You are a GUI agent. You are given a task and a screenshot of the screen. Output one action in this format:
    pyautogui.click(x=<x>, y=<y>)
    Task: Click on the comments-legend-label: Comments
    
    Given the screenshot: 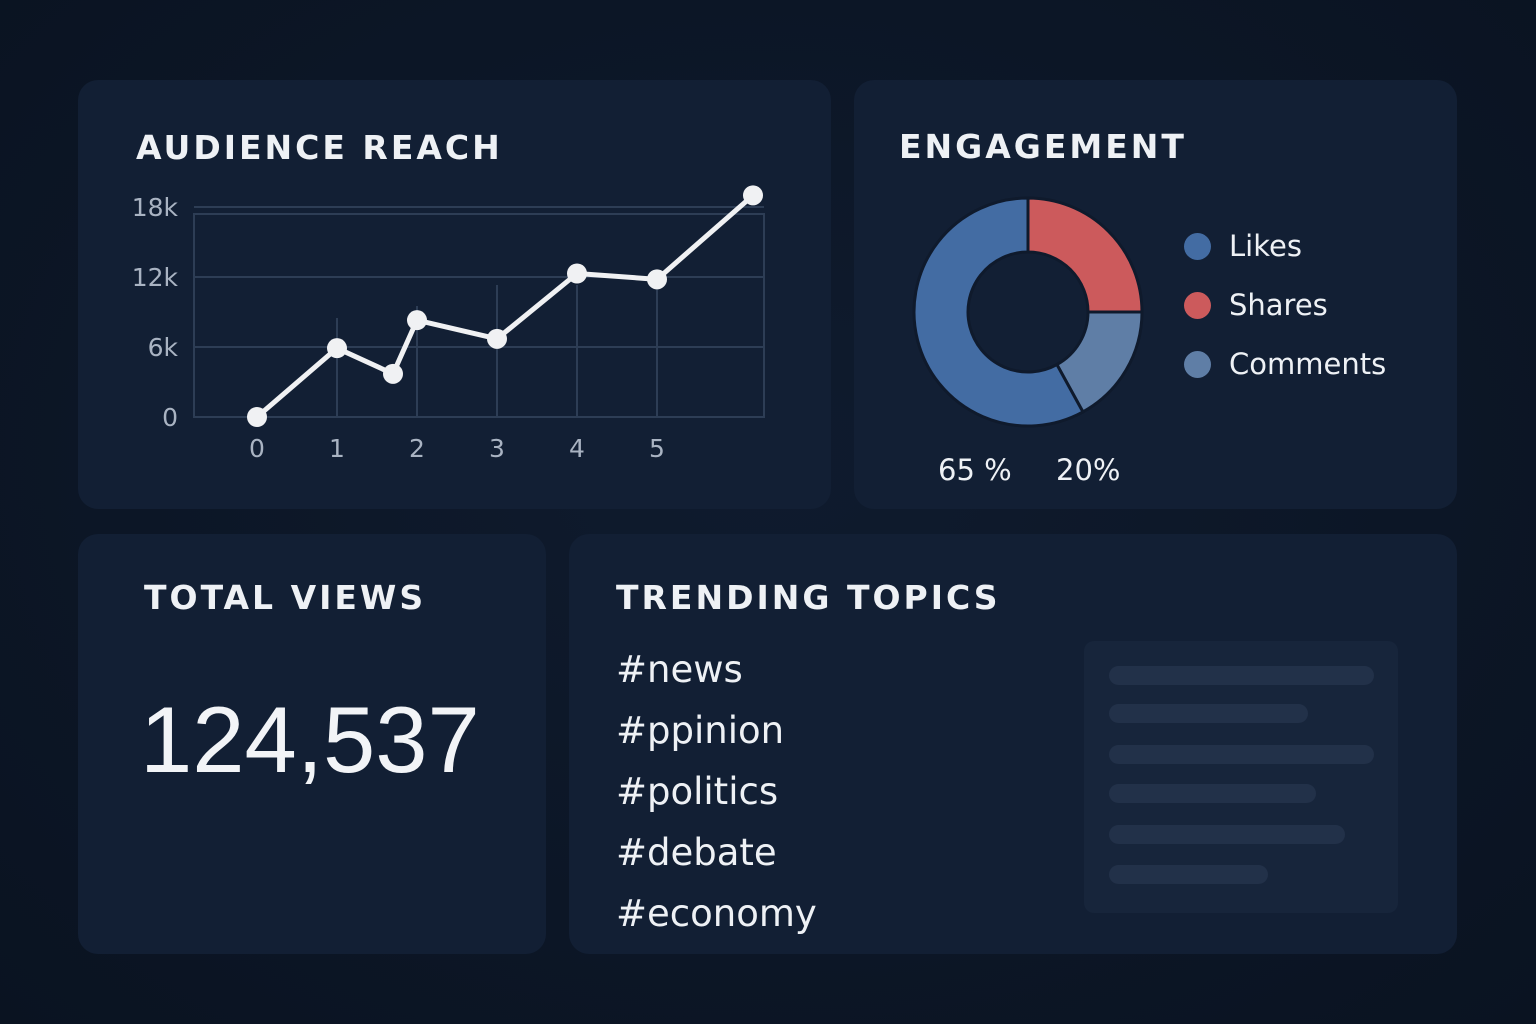 What is the action you would take?
    pyautogui.click(x=1308, y=364)
    